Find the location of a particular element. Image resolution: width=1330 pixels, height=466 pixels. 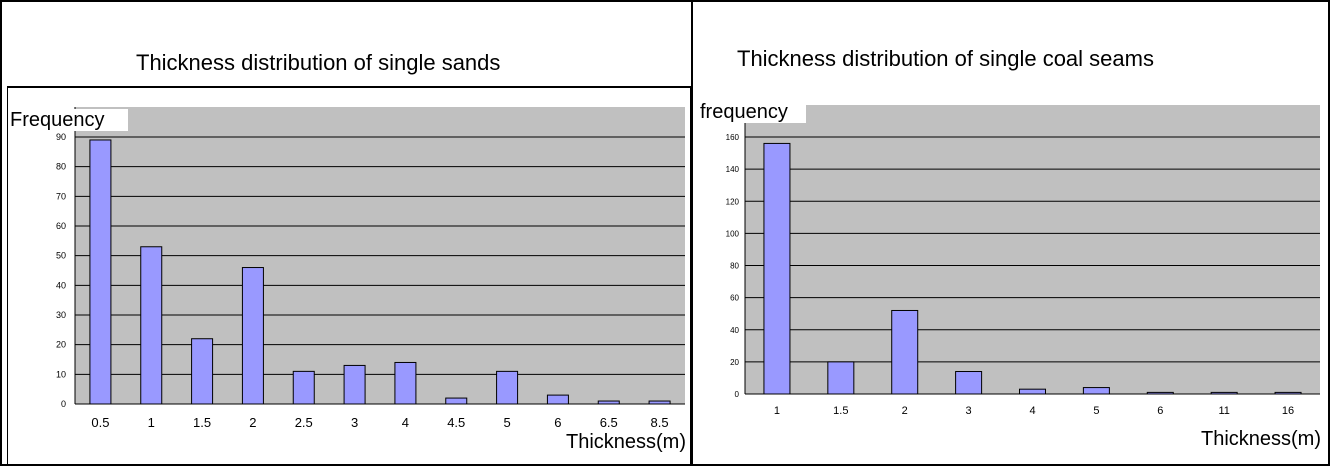

y-axis-label: Frequency is located at coordinates (57, 120).